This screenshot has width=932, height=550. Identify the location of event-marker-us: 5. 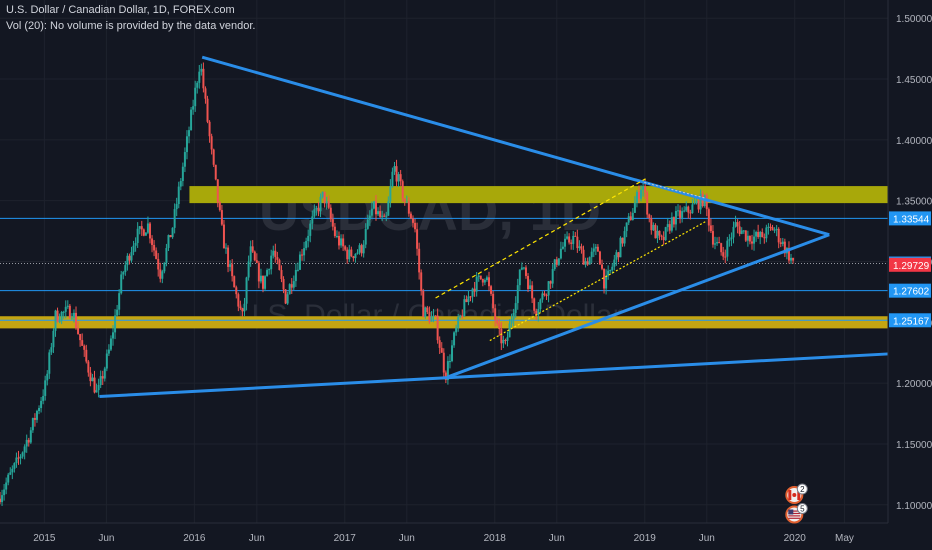
(796, 513).